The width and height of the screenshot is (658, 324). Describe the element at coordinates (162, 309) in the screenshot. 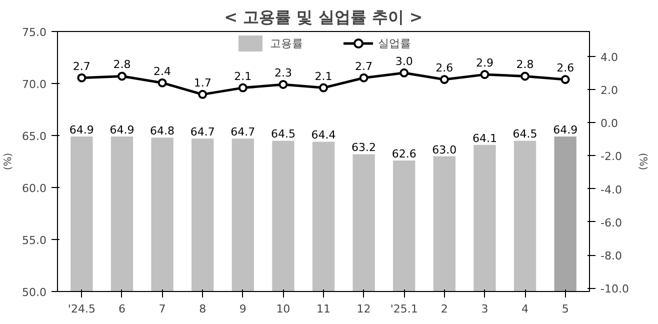

I see `x-tick-label: 7` at that location.